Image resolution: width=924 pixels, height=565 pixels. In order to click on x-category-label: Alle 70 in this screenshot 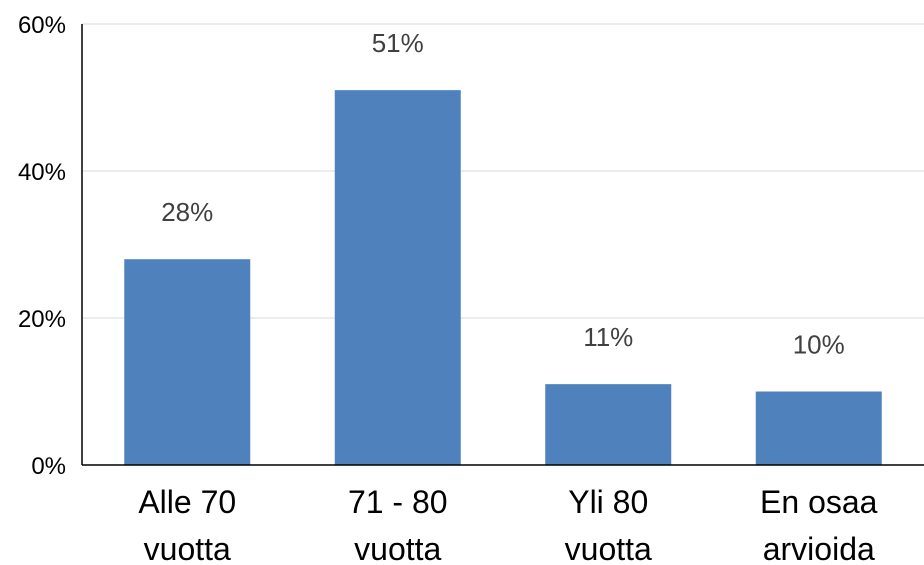, I will do `click(187, 502)`.